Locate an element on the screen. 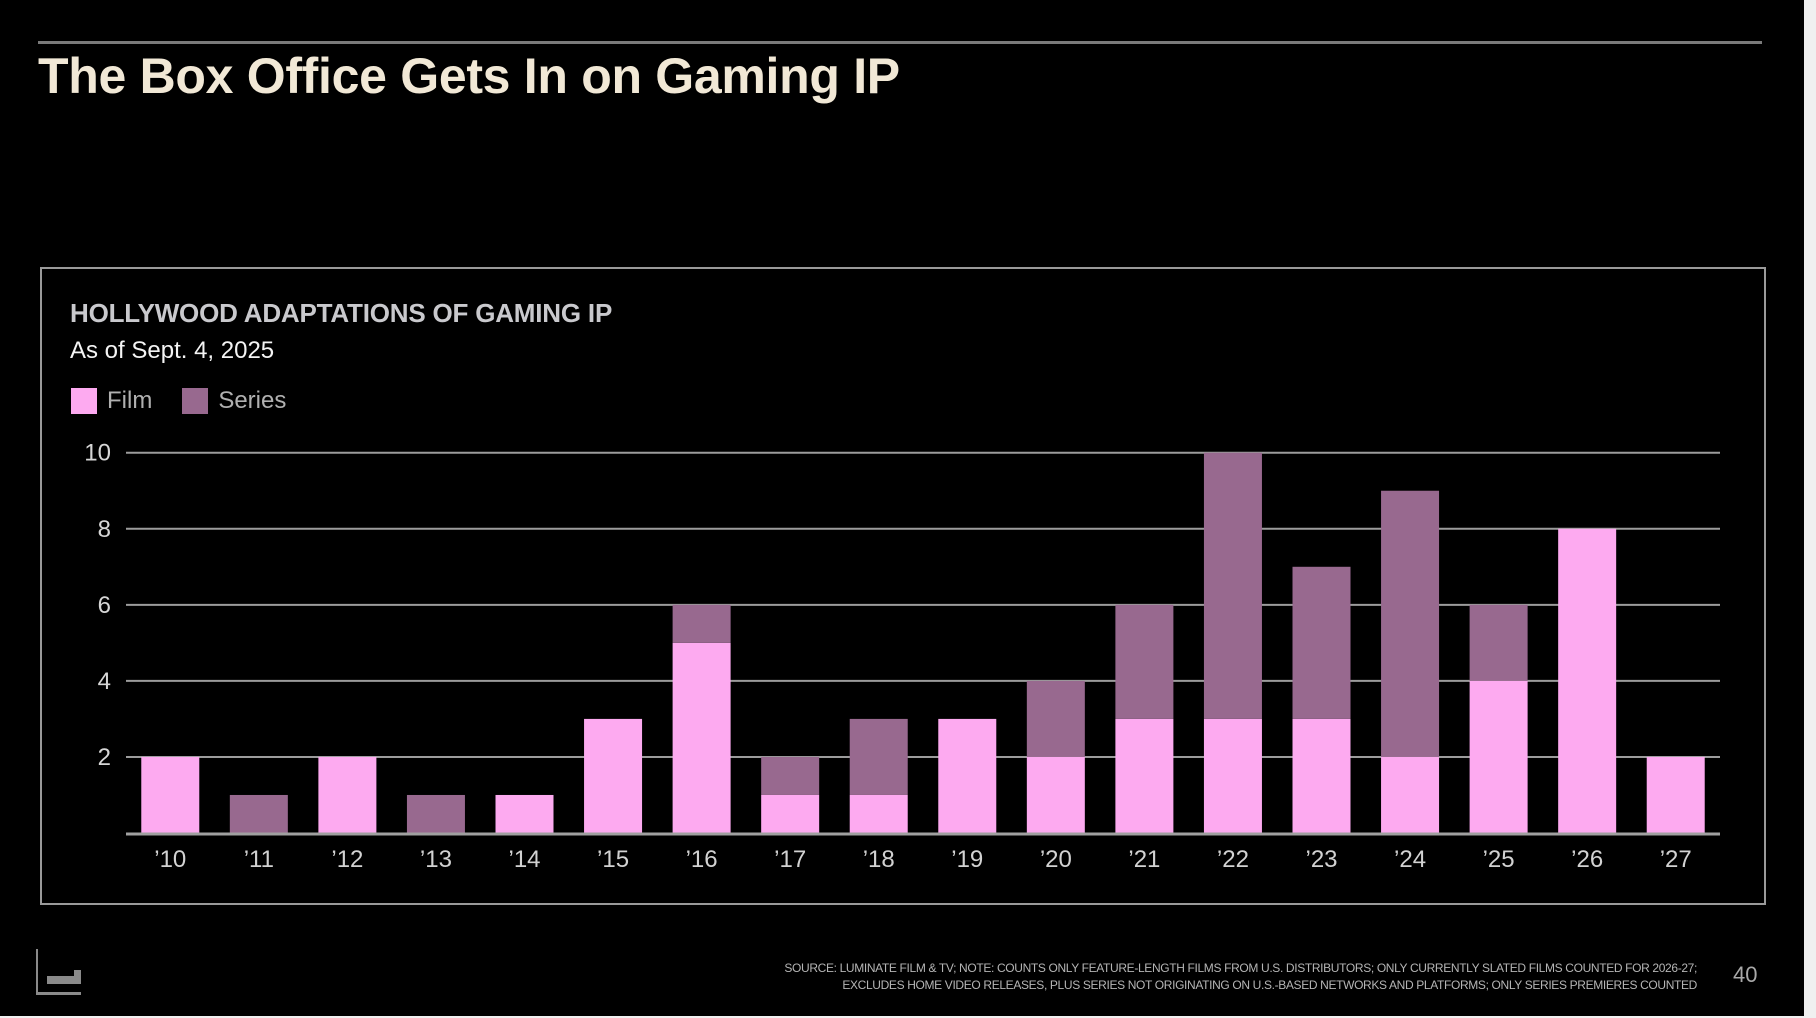 This screenshot has width=1816, height=1018. x-tick-label: ’26 is located at coordinates (1587, 859).